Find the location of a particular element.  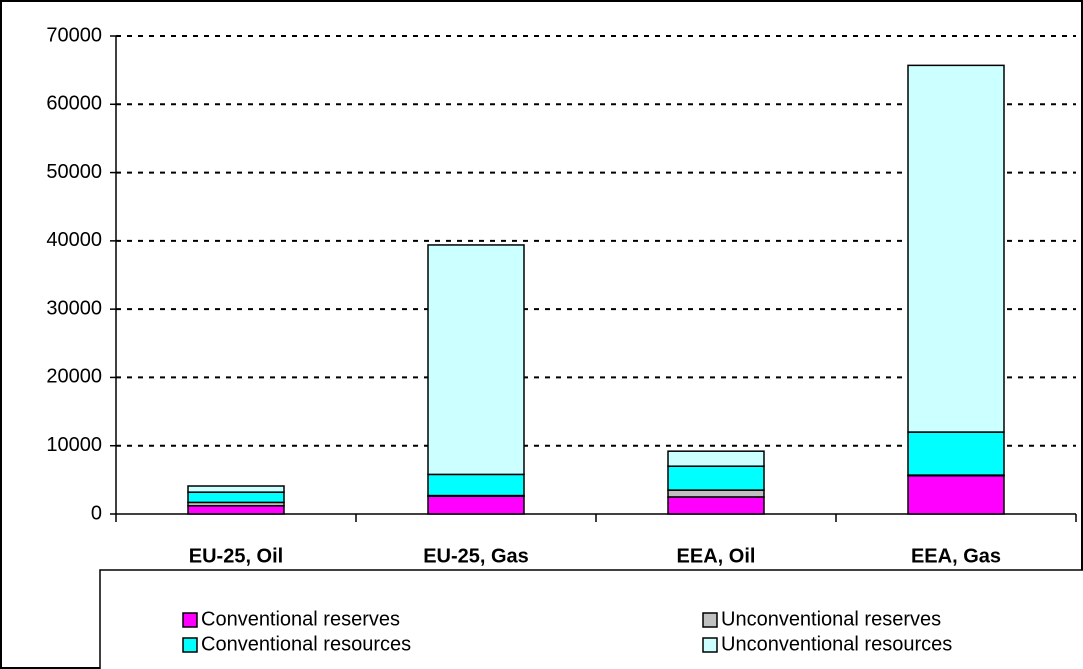

y-tick-label: 0 is located at coordinates (96, 513).